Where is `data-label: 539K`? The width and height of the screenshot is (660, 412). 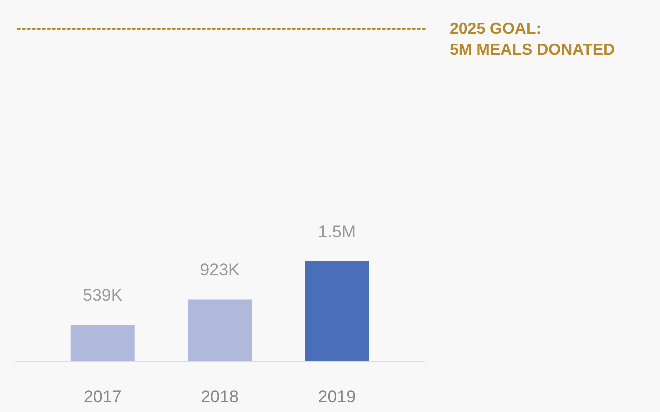
data-label: 539K is located at coordinates (103, 296).